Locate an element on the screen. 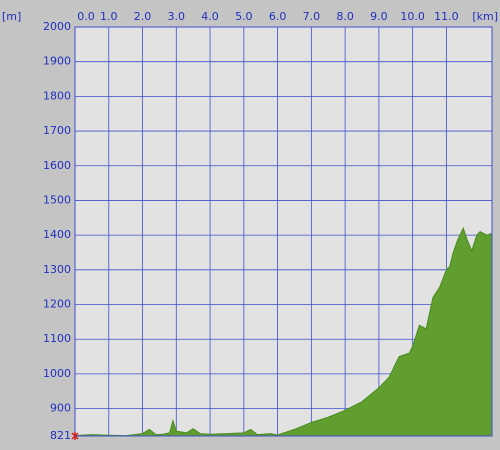 This screenshot has height=450, width=500. y-tick-label: 1600 is located at coordinates (57, 165).